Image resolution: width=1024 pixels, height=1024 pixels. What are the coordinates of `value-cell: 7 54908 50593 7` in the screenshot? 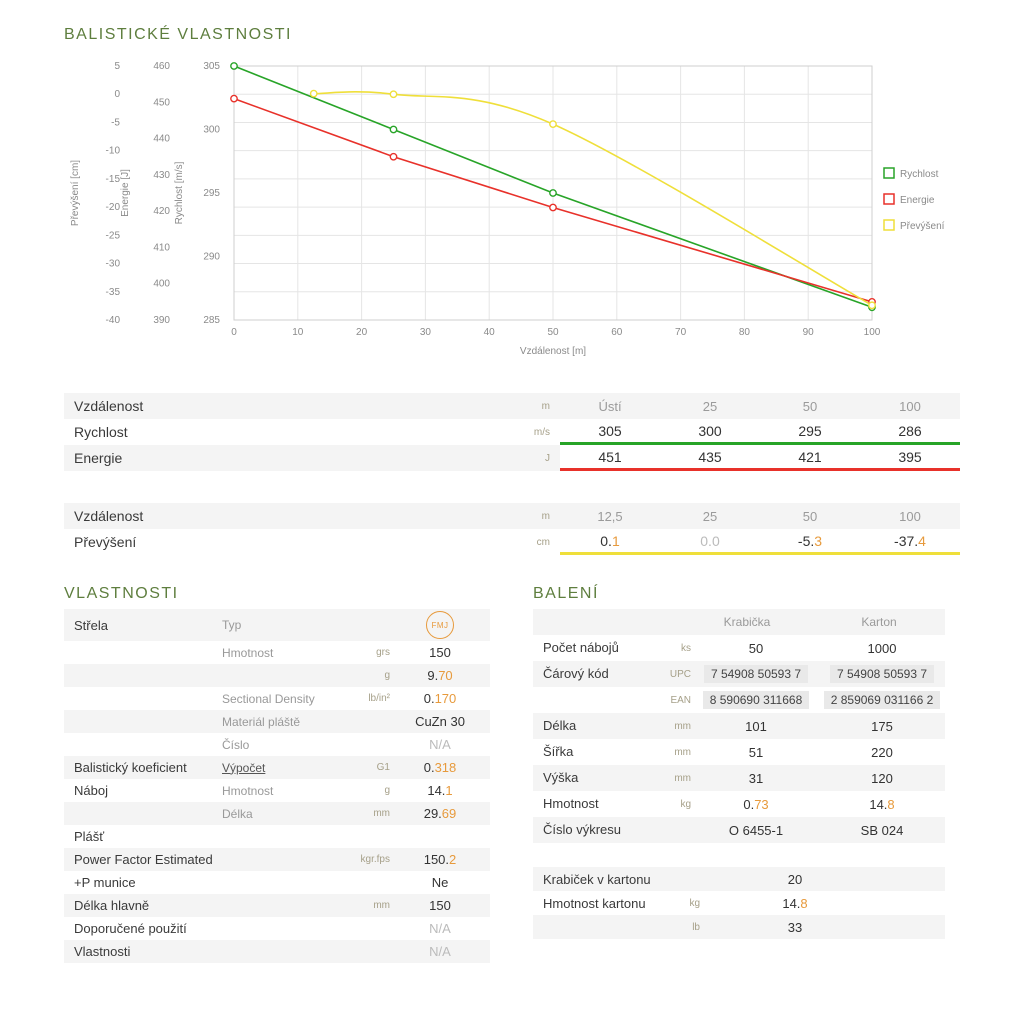 It's located at (756, 674).